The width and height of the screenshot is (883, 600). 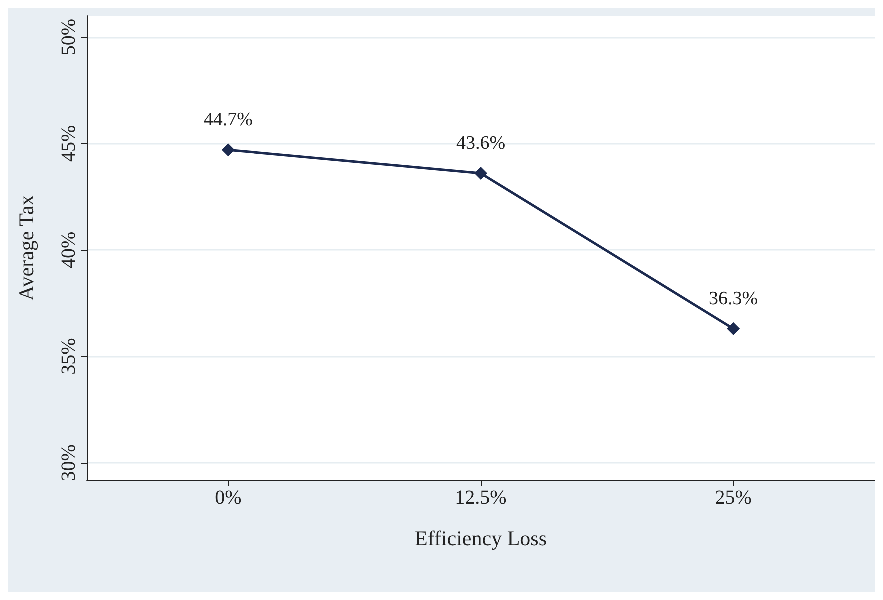 What do you see at coordinates (26, 247) in the screenshot?
I see `y-axis-title: Average Tax` at bounding box center [26, 247].